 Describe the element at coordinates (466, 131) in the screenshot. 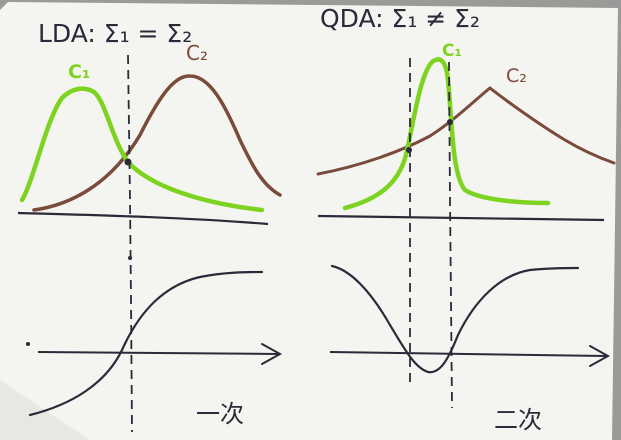

I see `qda-class2-curve` at that location.